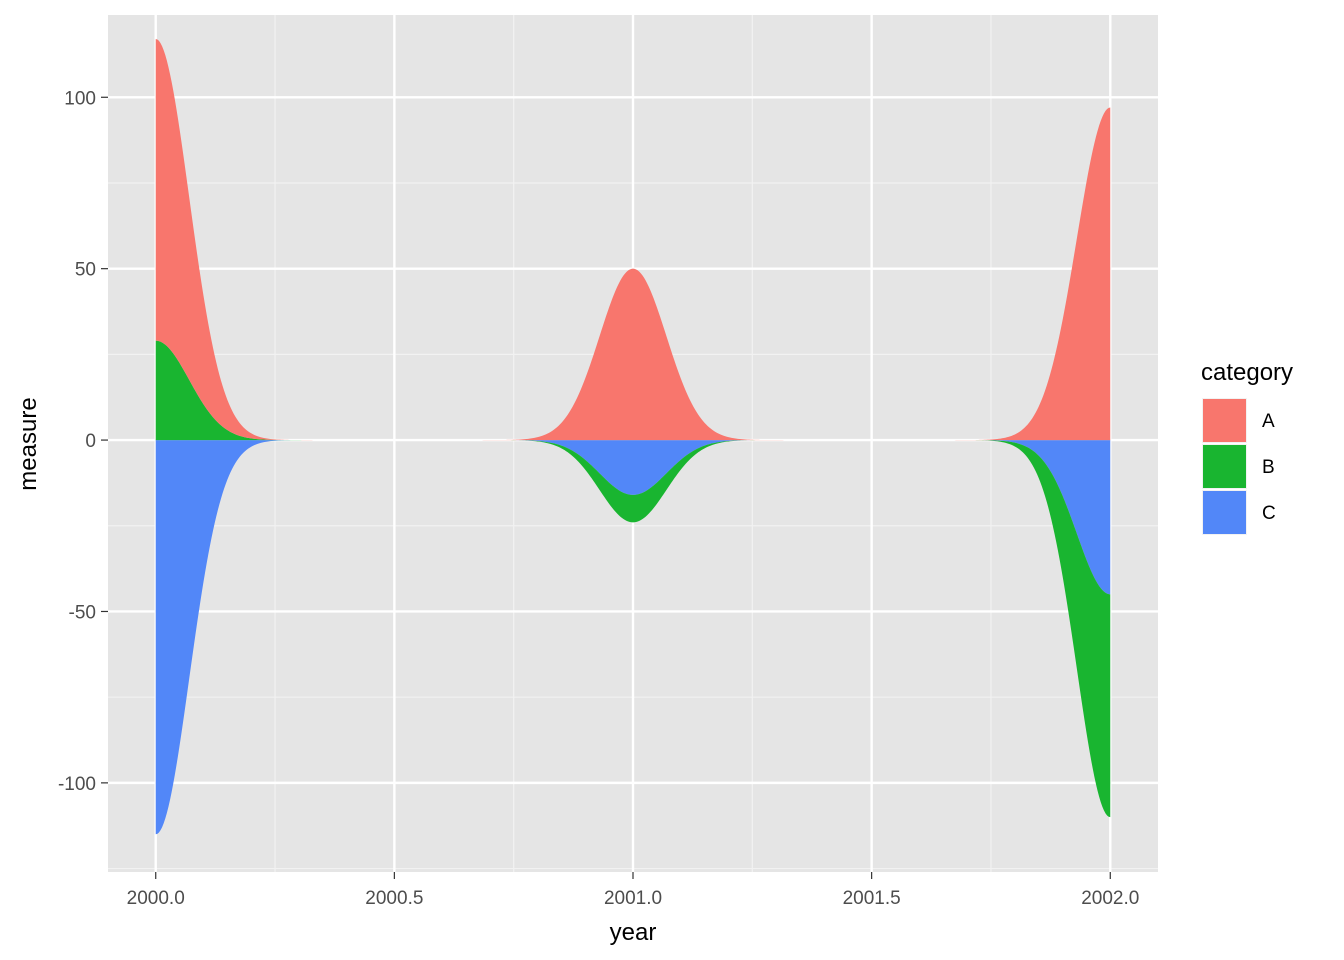 The image size is (1344, 960). I want to click on y-axis: -100 -50 0 50 100, so click(83, 441).